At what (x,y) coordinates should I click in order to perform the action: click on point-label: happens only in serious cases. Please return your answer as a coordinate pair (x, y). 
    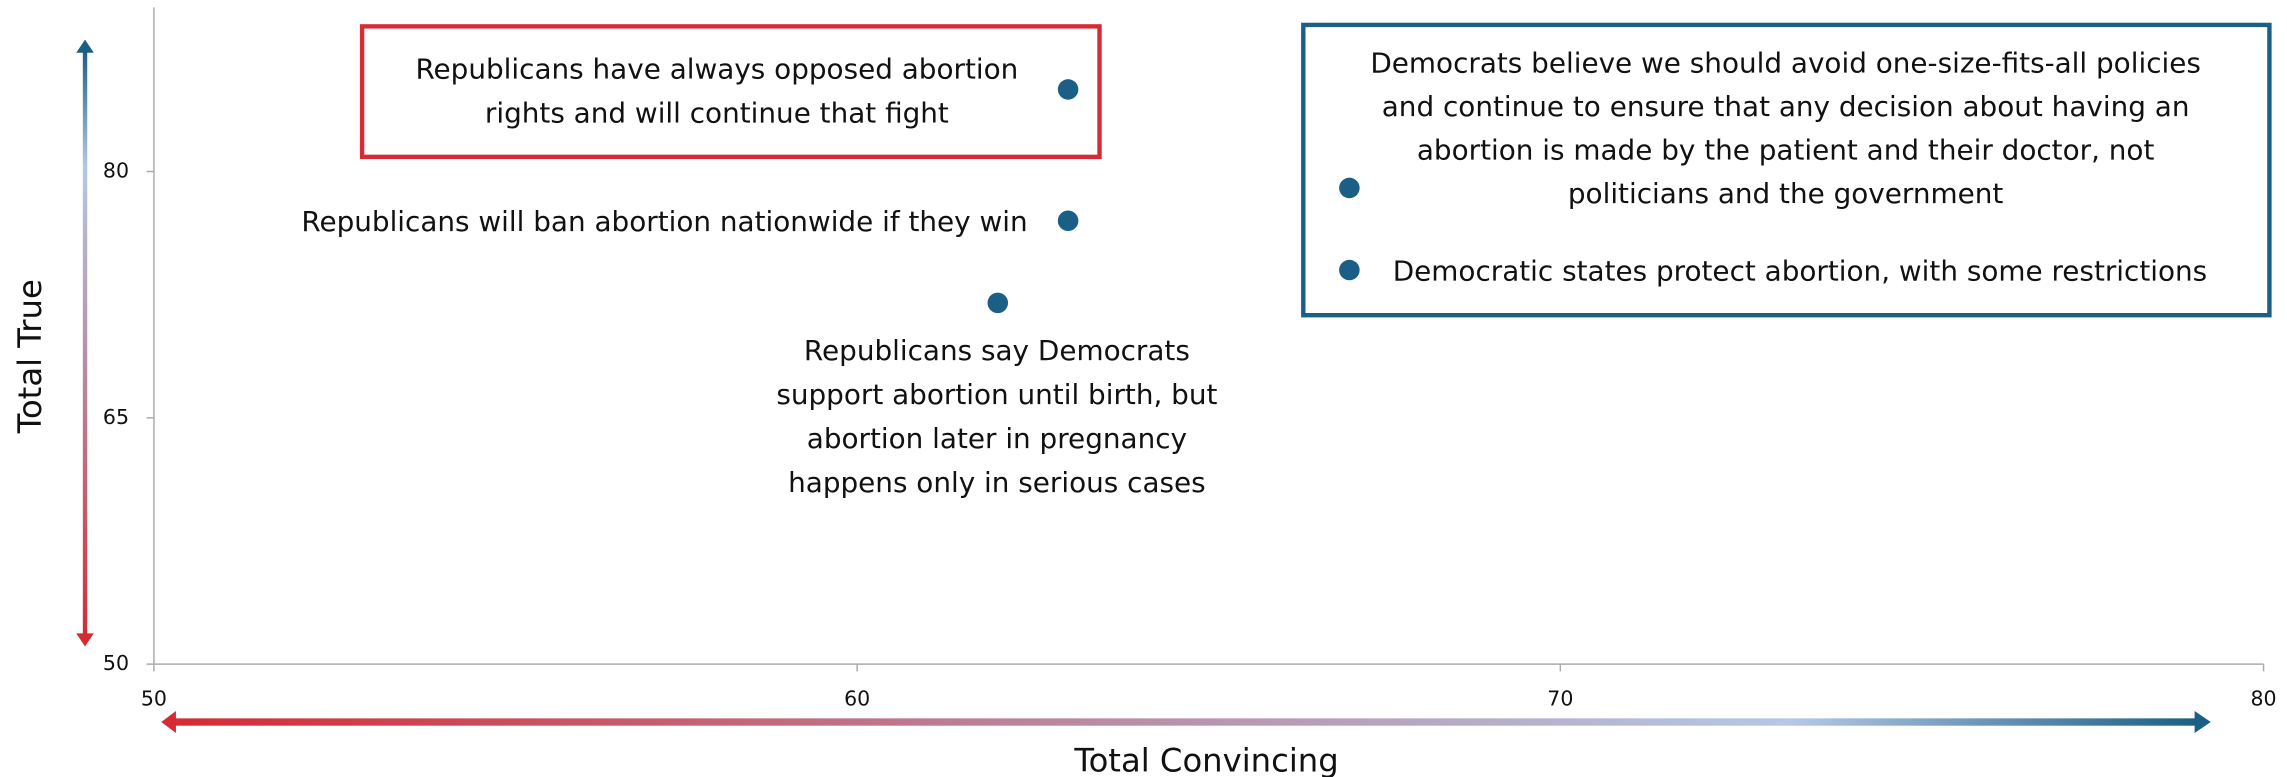
    Looking at the image, I should click on (997, 482).